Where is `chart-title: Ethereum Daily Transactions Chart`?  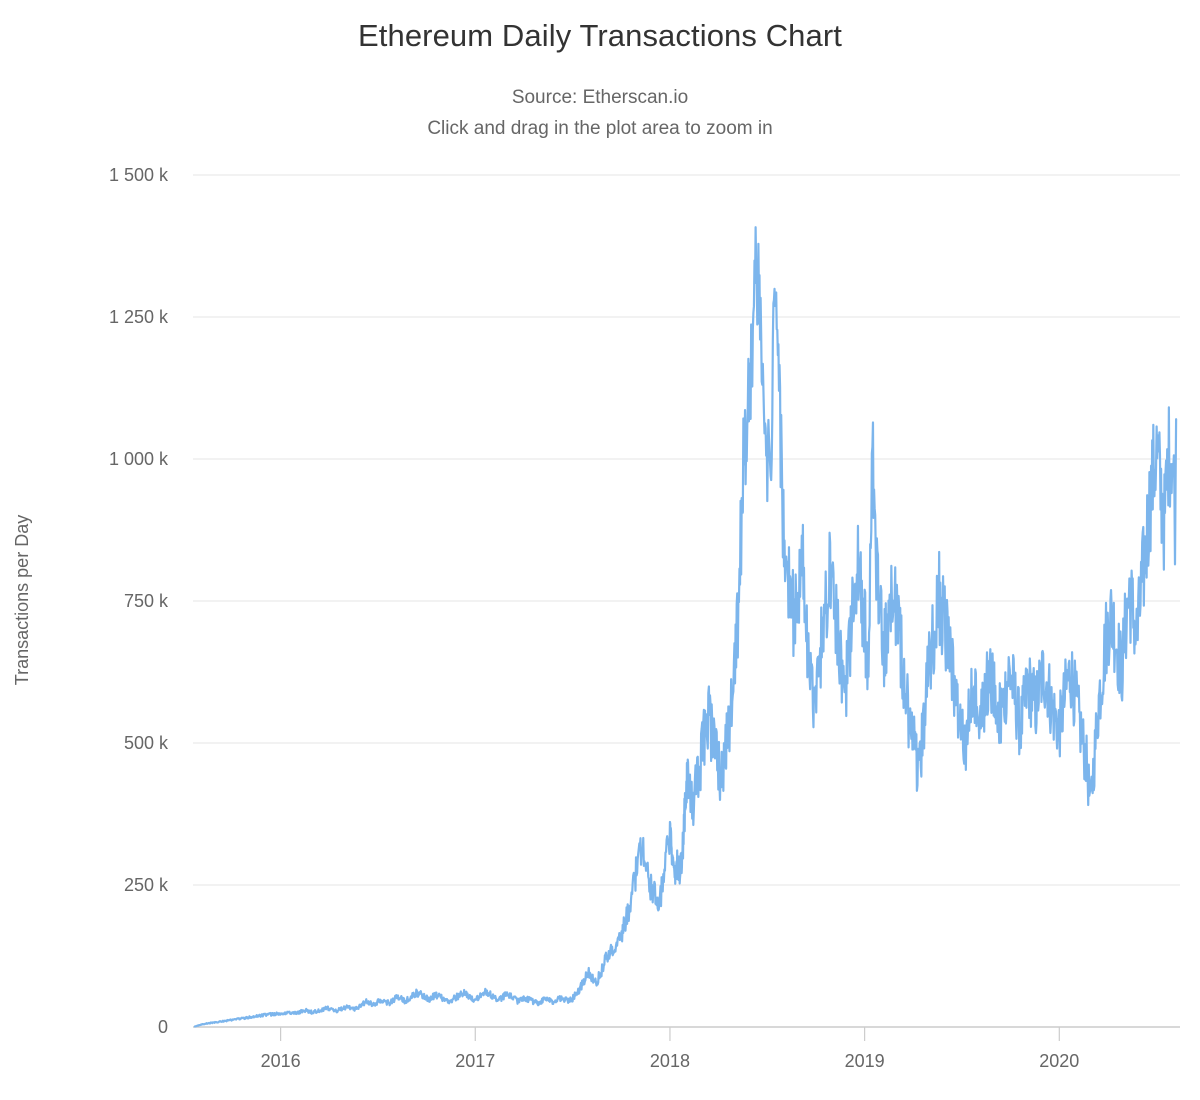
chart-title: Ethereum Daily Transactions Chart is located at coordinates (600, 35).